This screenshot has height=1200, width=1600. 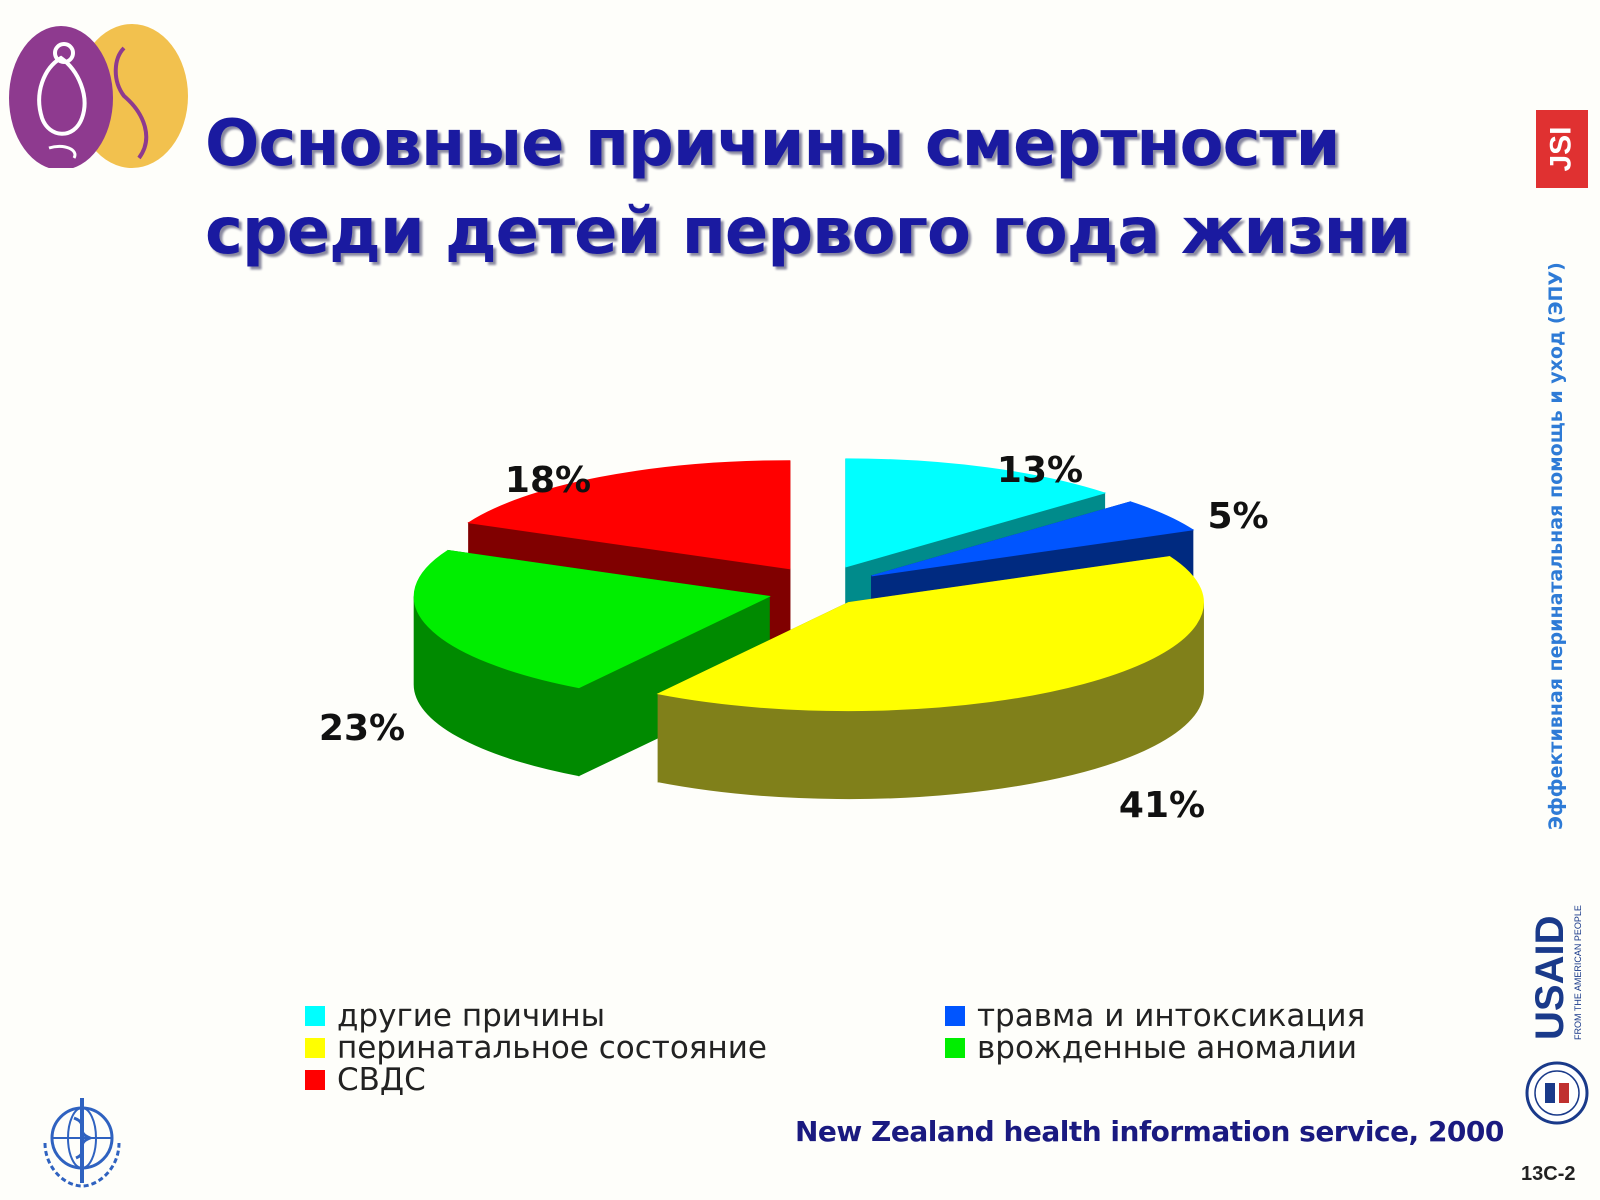 I want to click on legend-swatch-sids, so click(x=315, y=1080).